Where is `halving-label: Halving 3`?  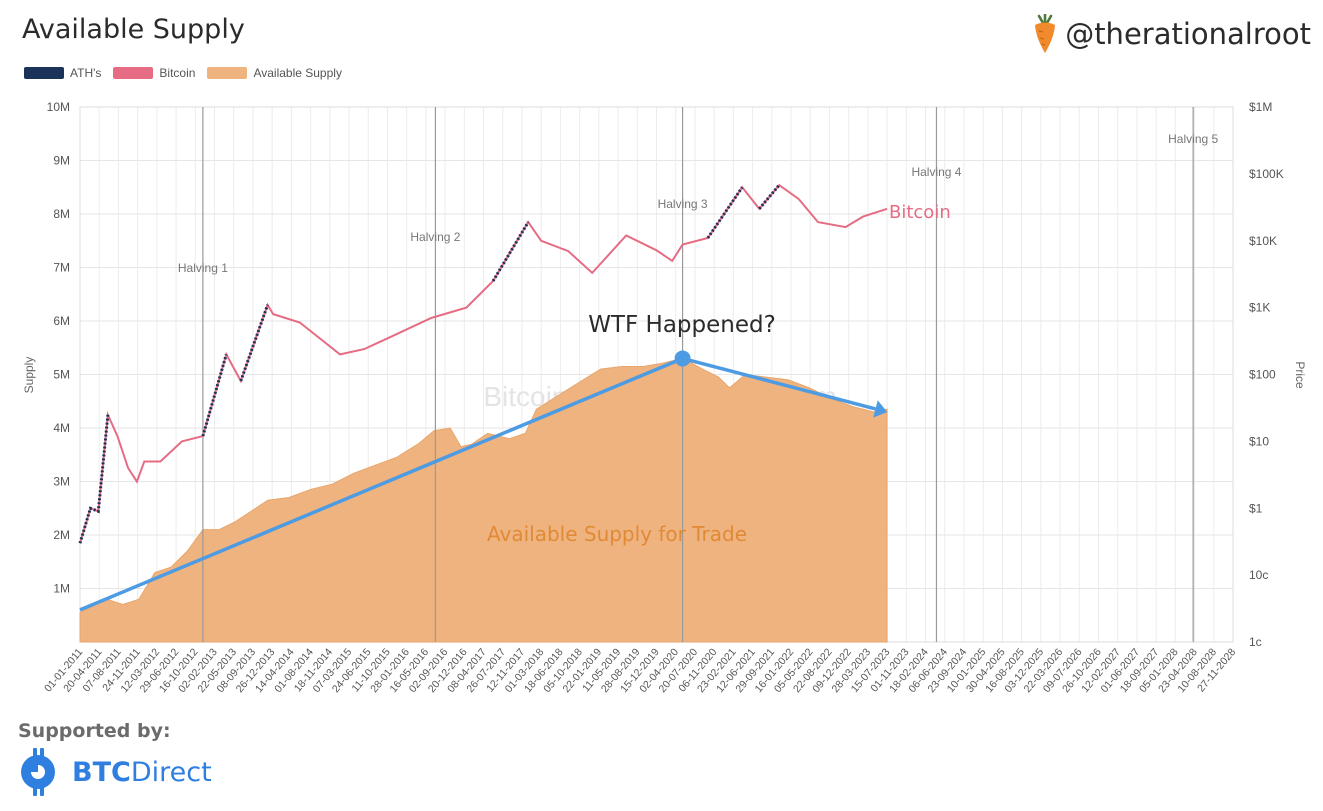
halving-label: Halving 3 is located at coordinates (683, 204).